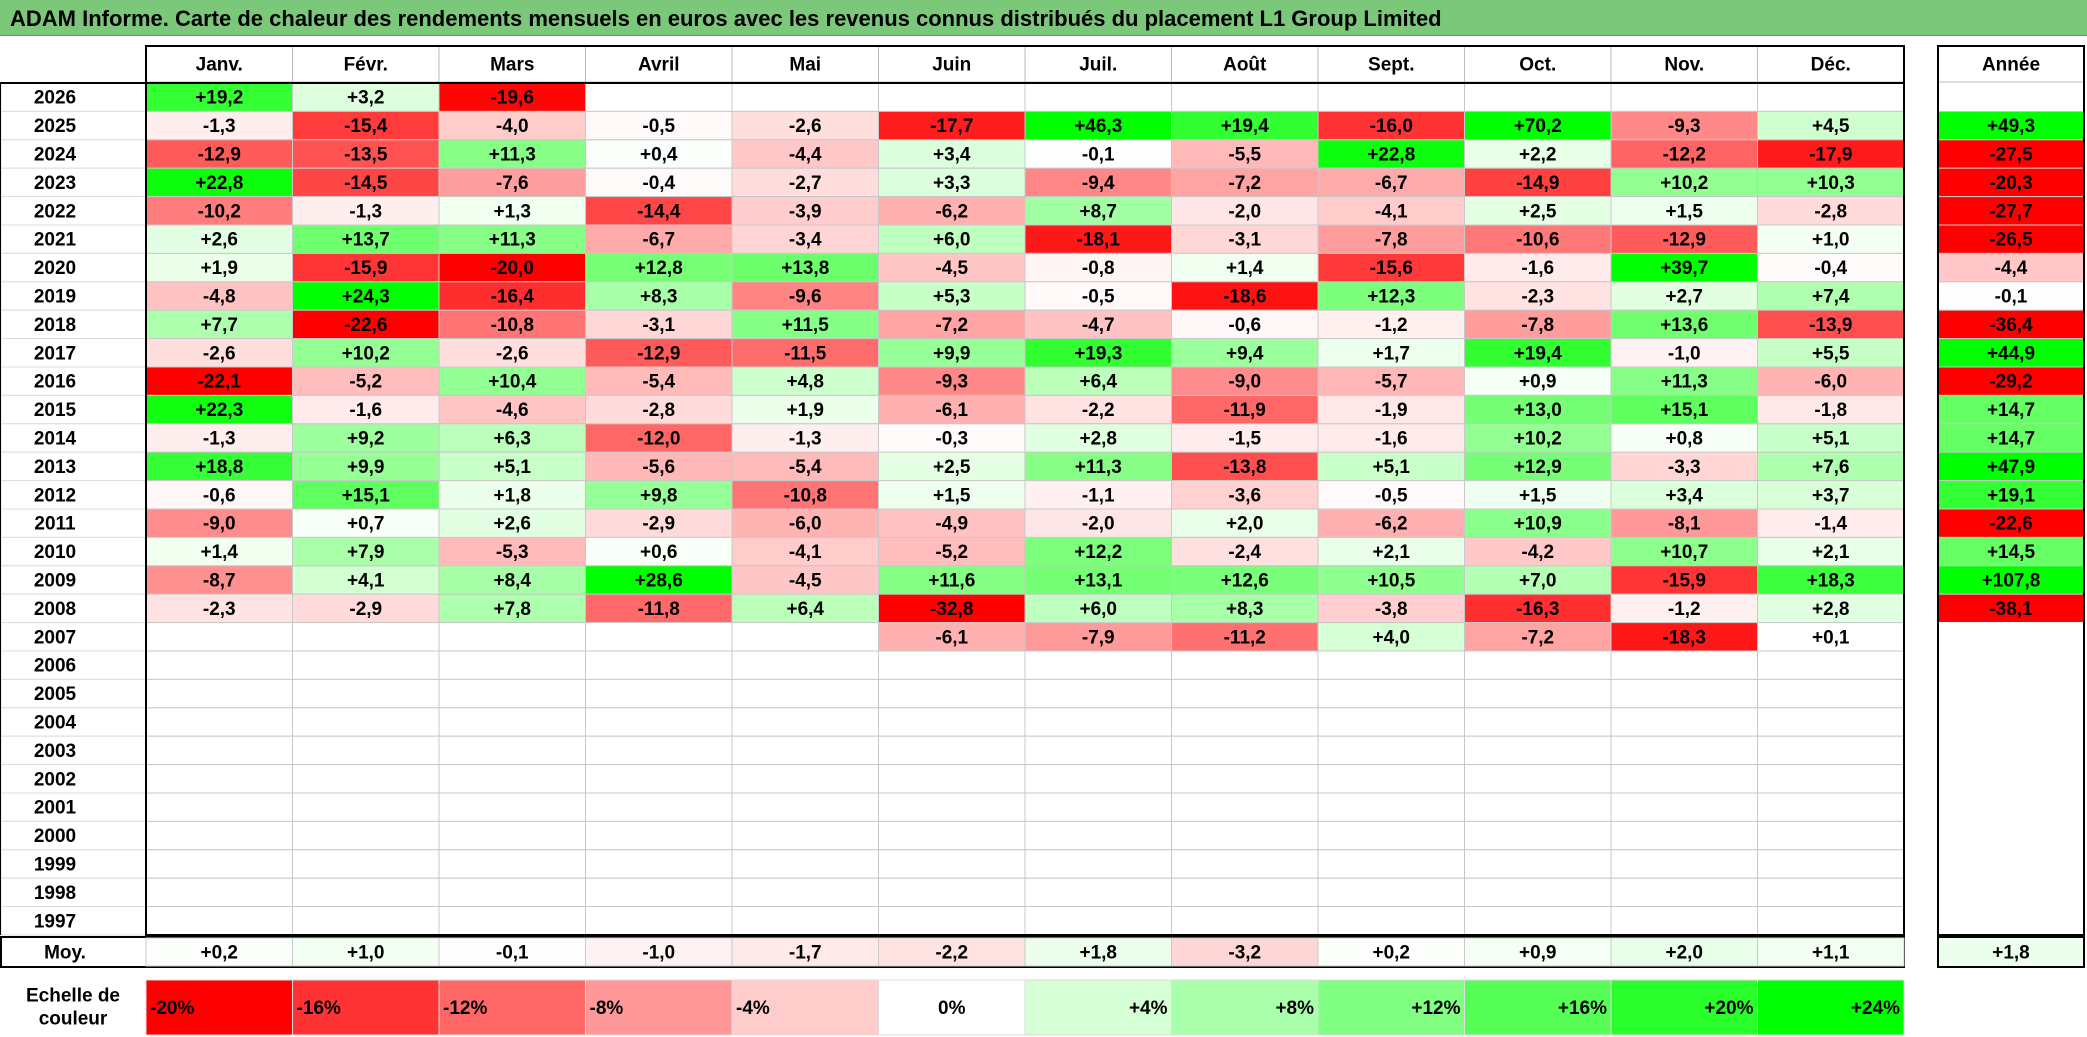 The height and width of the screenshot is (1037, 2087). I want to click on annual-value: -27,5, so click(2011, 155).